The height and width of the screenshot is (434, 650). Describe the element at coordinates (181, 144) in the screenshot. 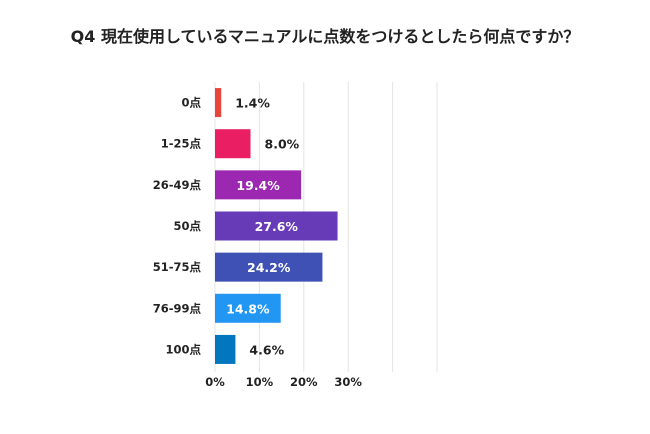

I see `category-label: 1-25点` at that location.